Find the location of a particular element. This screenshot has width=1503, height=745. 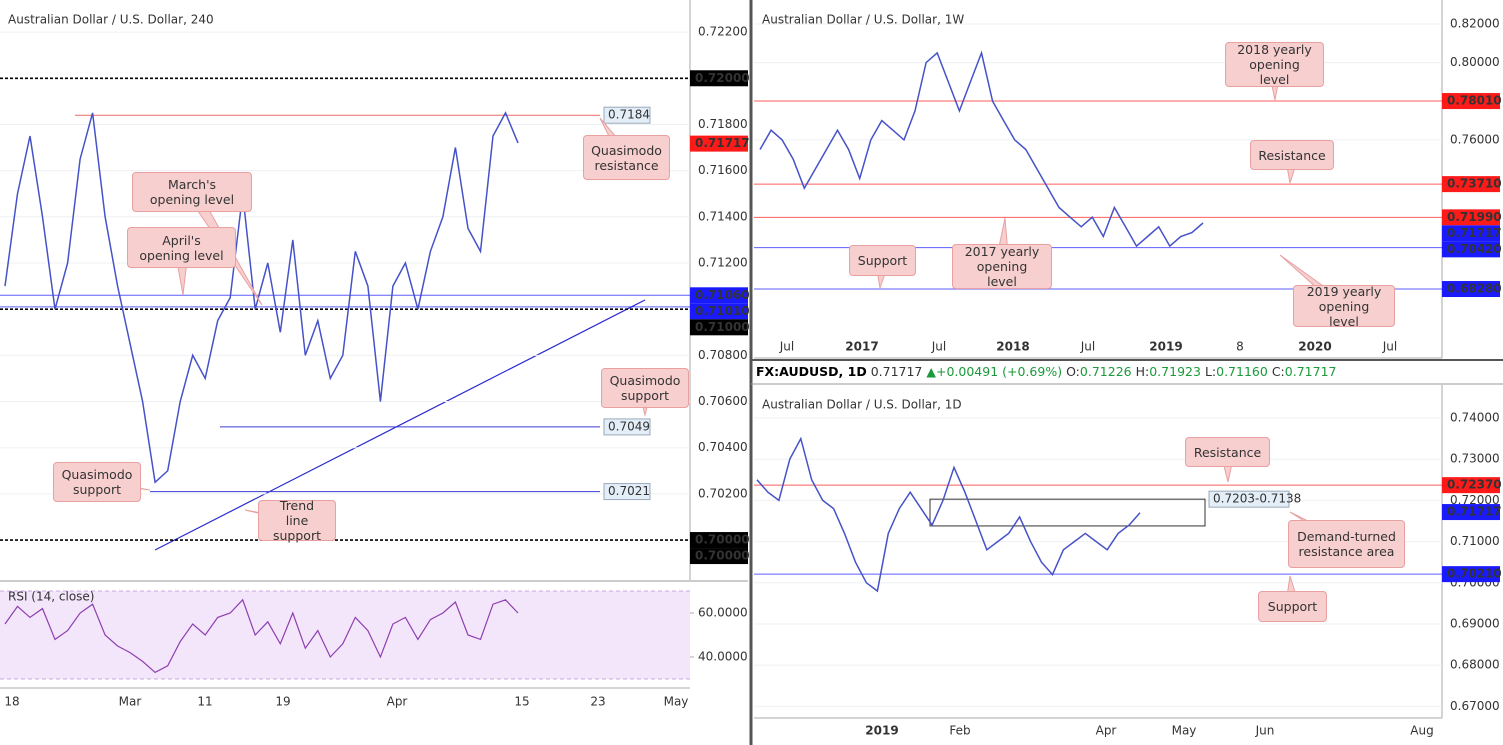

price-badge-label: 0.78010 is located at coordinates (1474, 101).